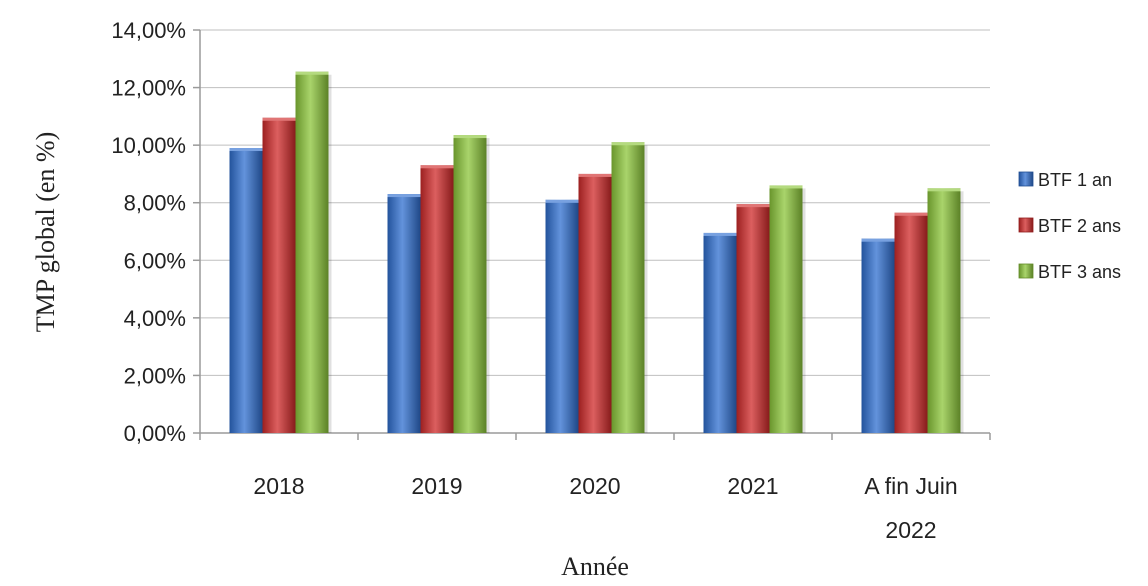 The height and width of the screenshot is (586, 1148). Describe the element at coordinates (1079, 272) in the screenshot. I see `legend-label: BTF 3 ans` at that location.